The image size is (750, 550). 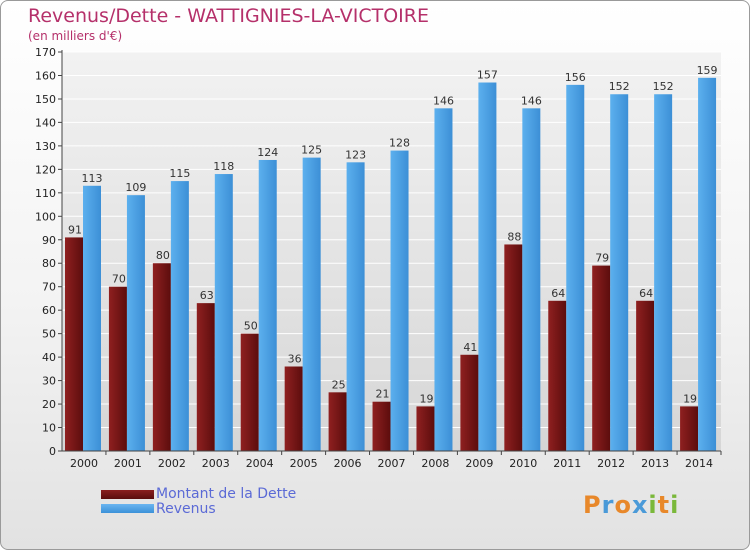 I want to click on bar-revenue-2004, so click(x=267, y=305).